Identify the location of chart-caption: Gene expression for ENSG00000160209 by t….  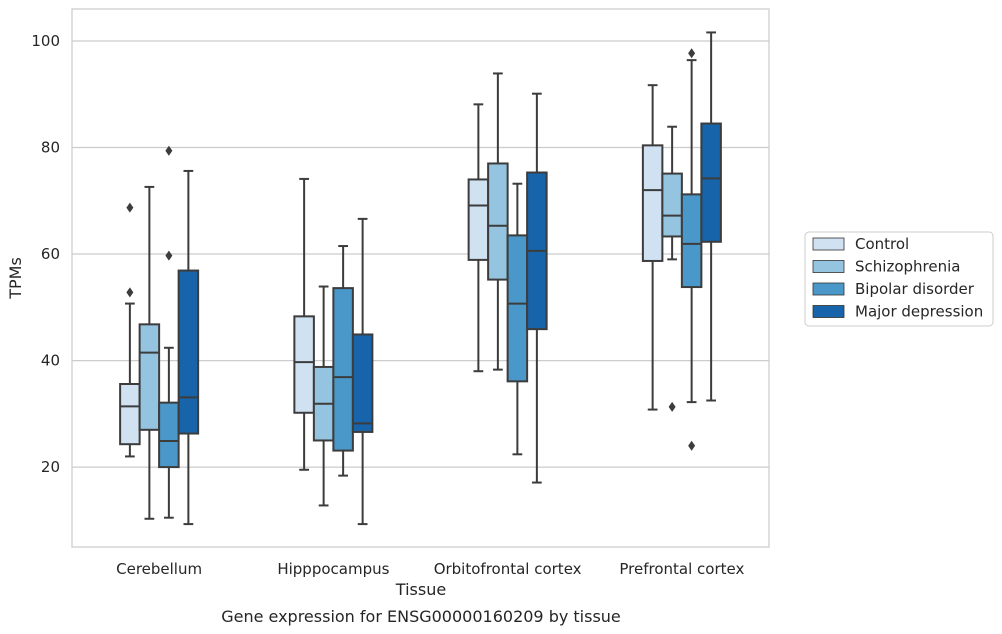
(421, 616).